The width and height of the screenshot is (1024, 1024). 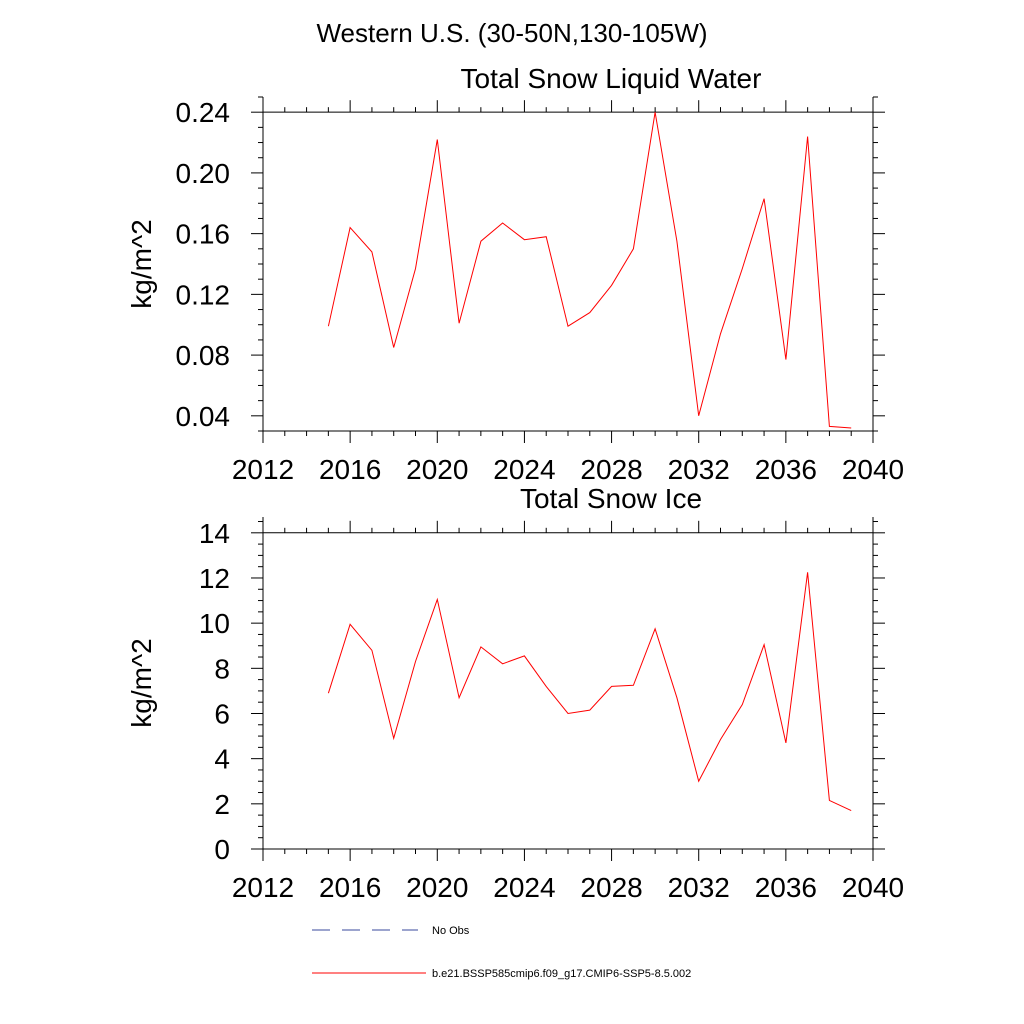 I want to click on chart-title: Total Snow Ice, so click(x=611, y=498).